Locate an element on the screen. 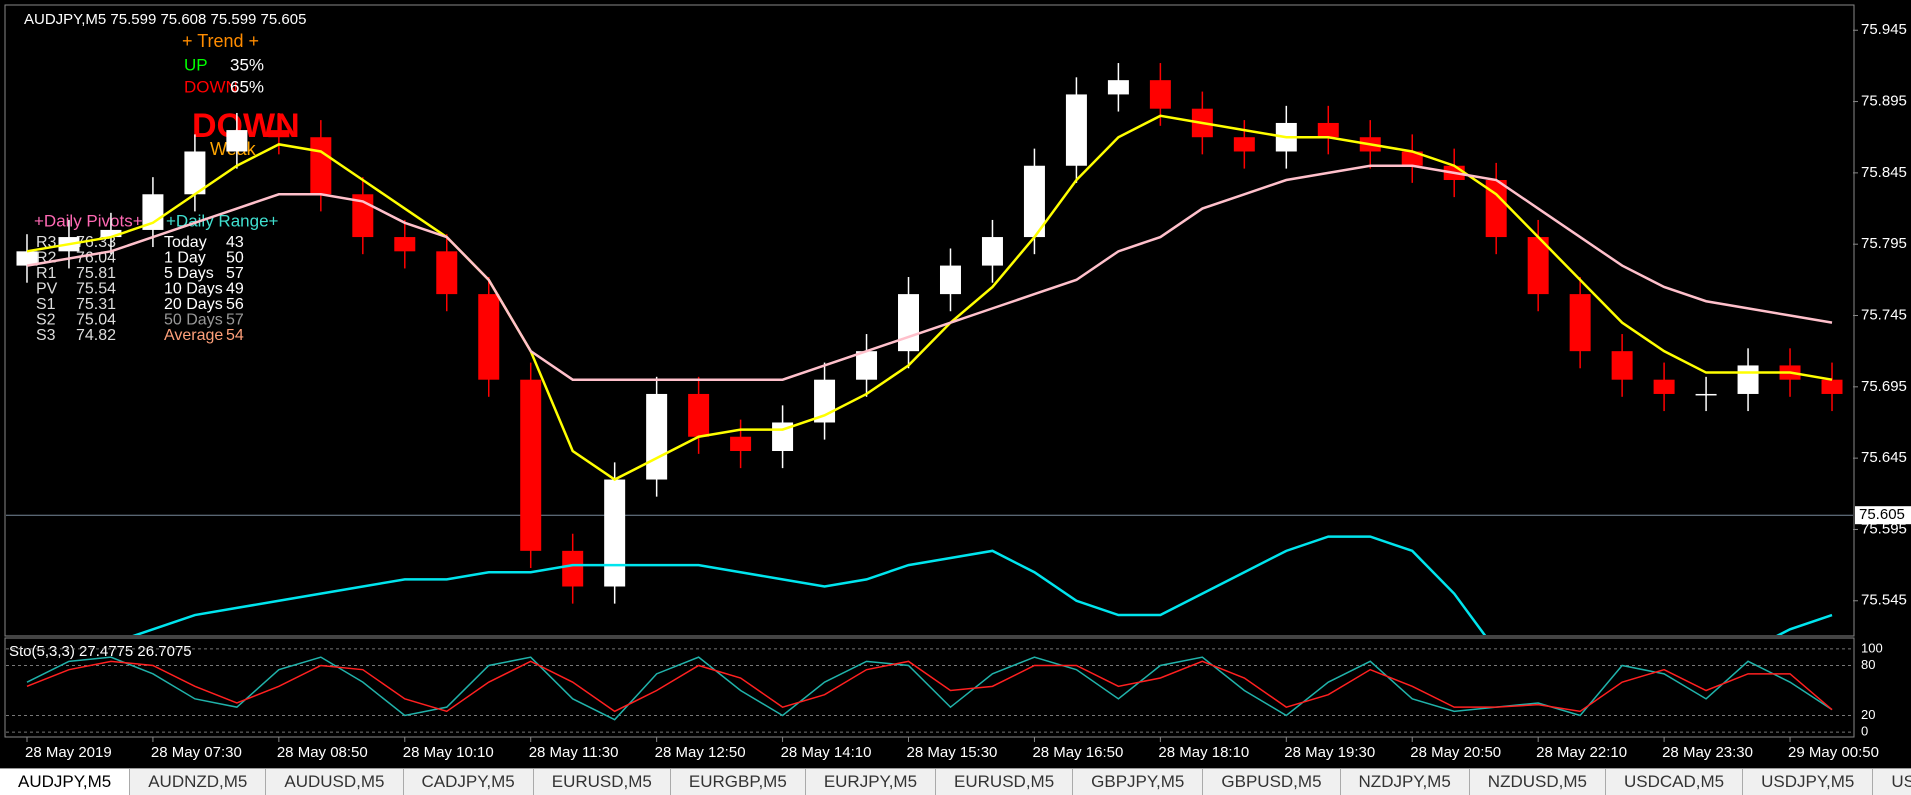 This screenshot has width=1911, height=795. x-tick-label: 28 May 07:30 is located at coordinates (196, 752).